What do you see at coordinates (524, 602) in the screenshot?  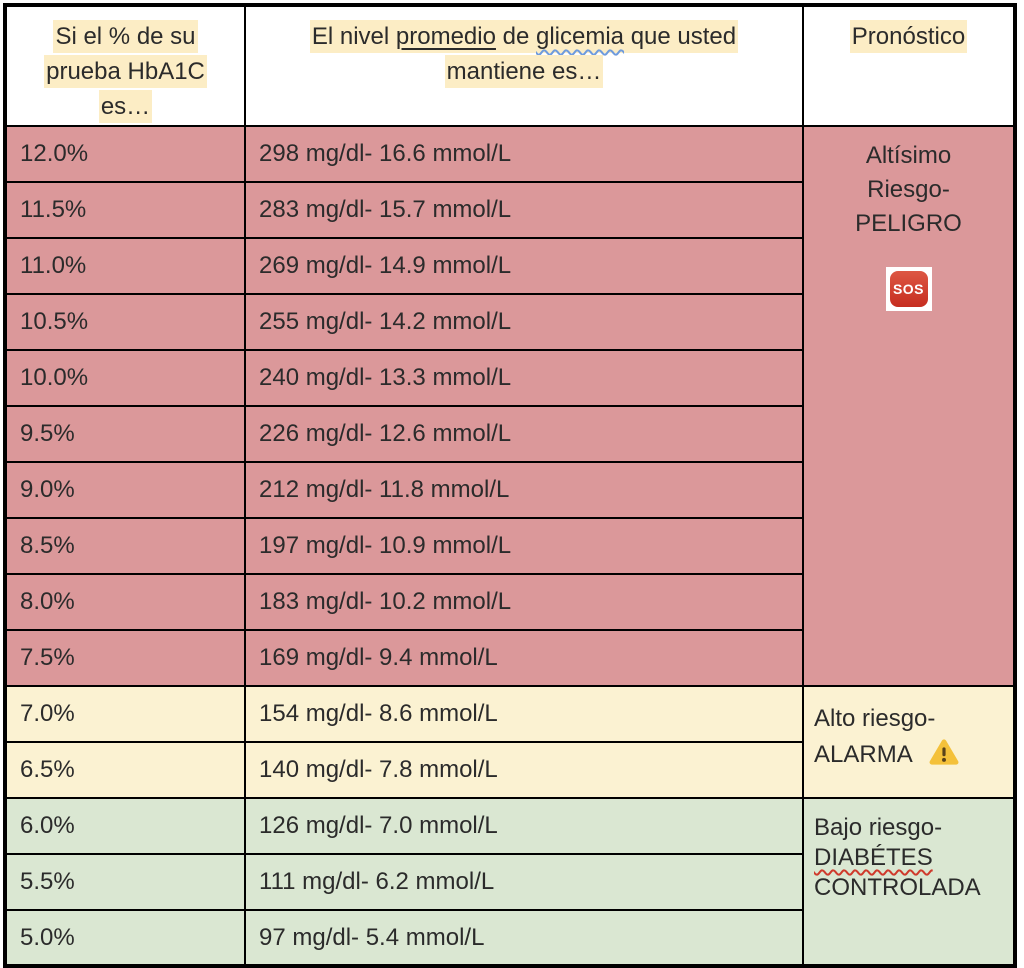 I see `glucose-cell: 183 mg/dl- 10.2 mmol/L` at bounding box center [524, 602].